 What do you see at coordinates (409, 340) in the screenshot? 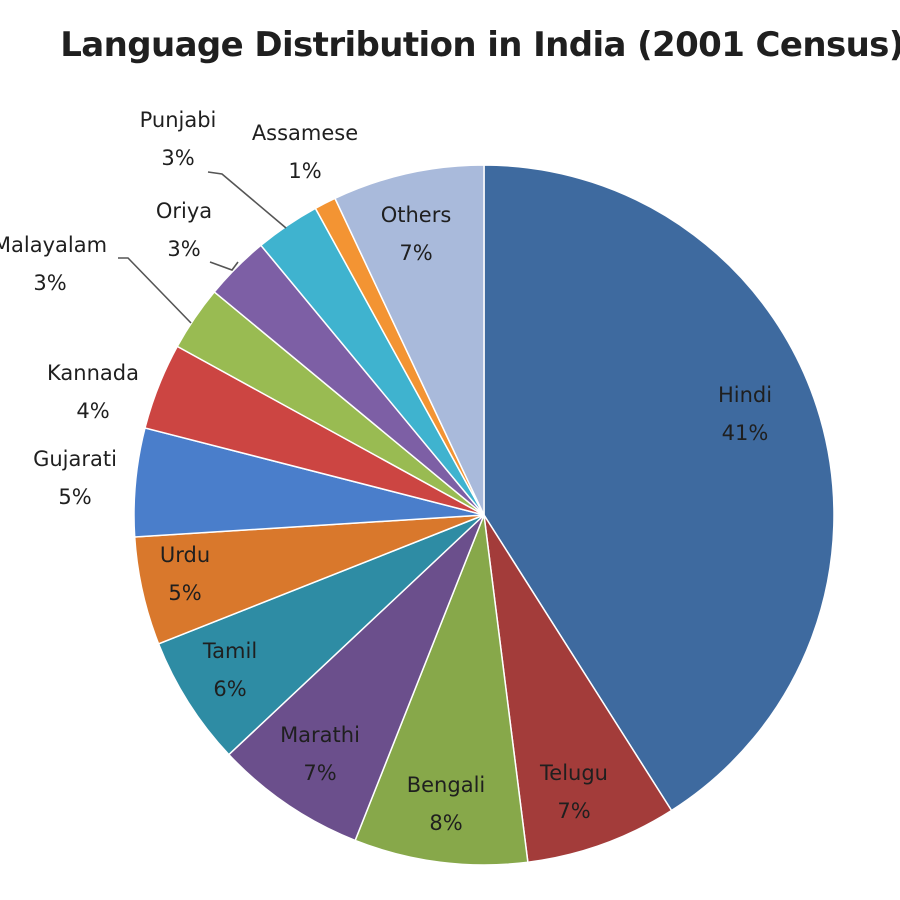
I see `pie-slice-others` at bounding box center [409, 340].